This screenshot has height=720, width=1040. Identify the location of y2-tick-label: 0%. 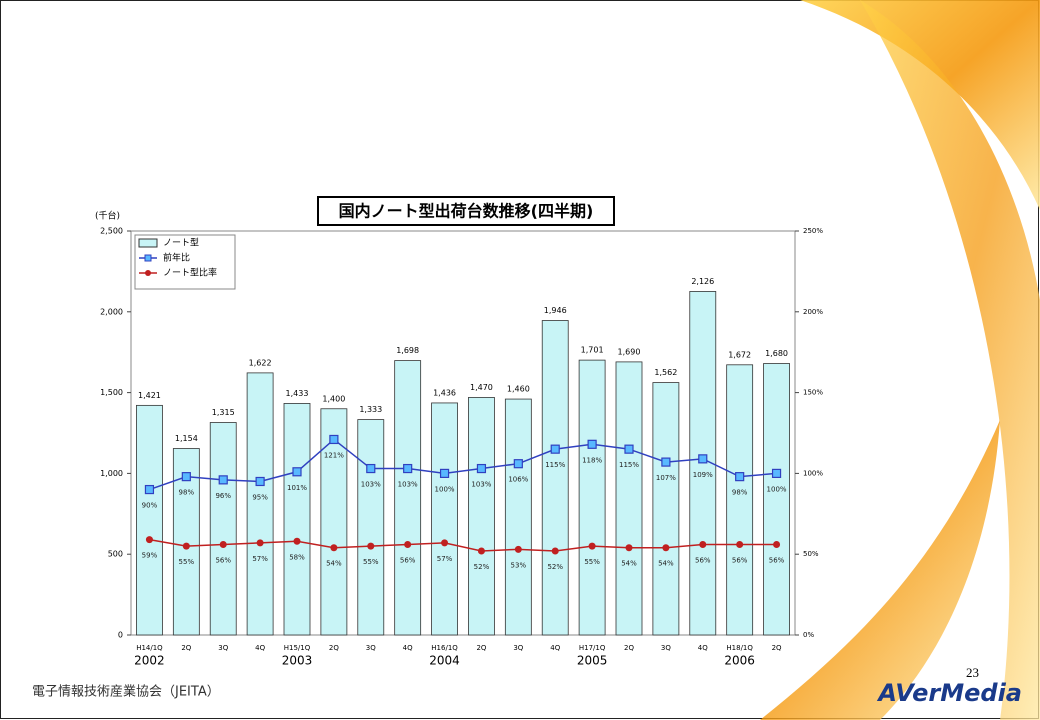
(808, 635).